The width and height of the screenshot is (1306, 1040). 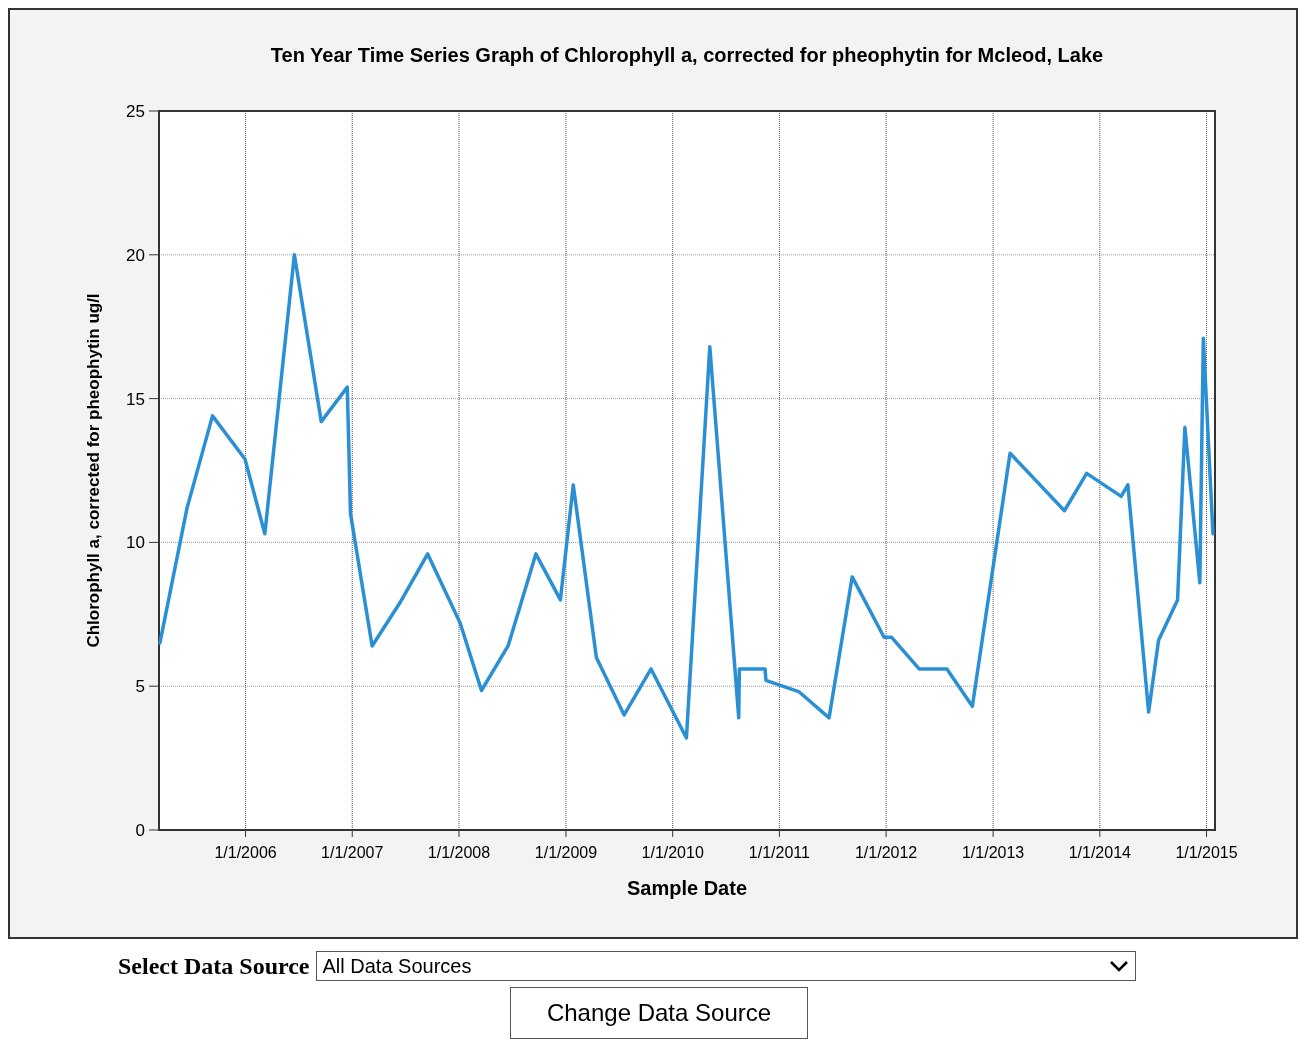 I want to click on button: Change Data Source, so click(x=659, y=1013).